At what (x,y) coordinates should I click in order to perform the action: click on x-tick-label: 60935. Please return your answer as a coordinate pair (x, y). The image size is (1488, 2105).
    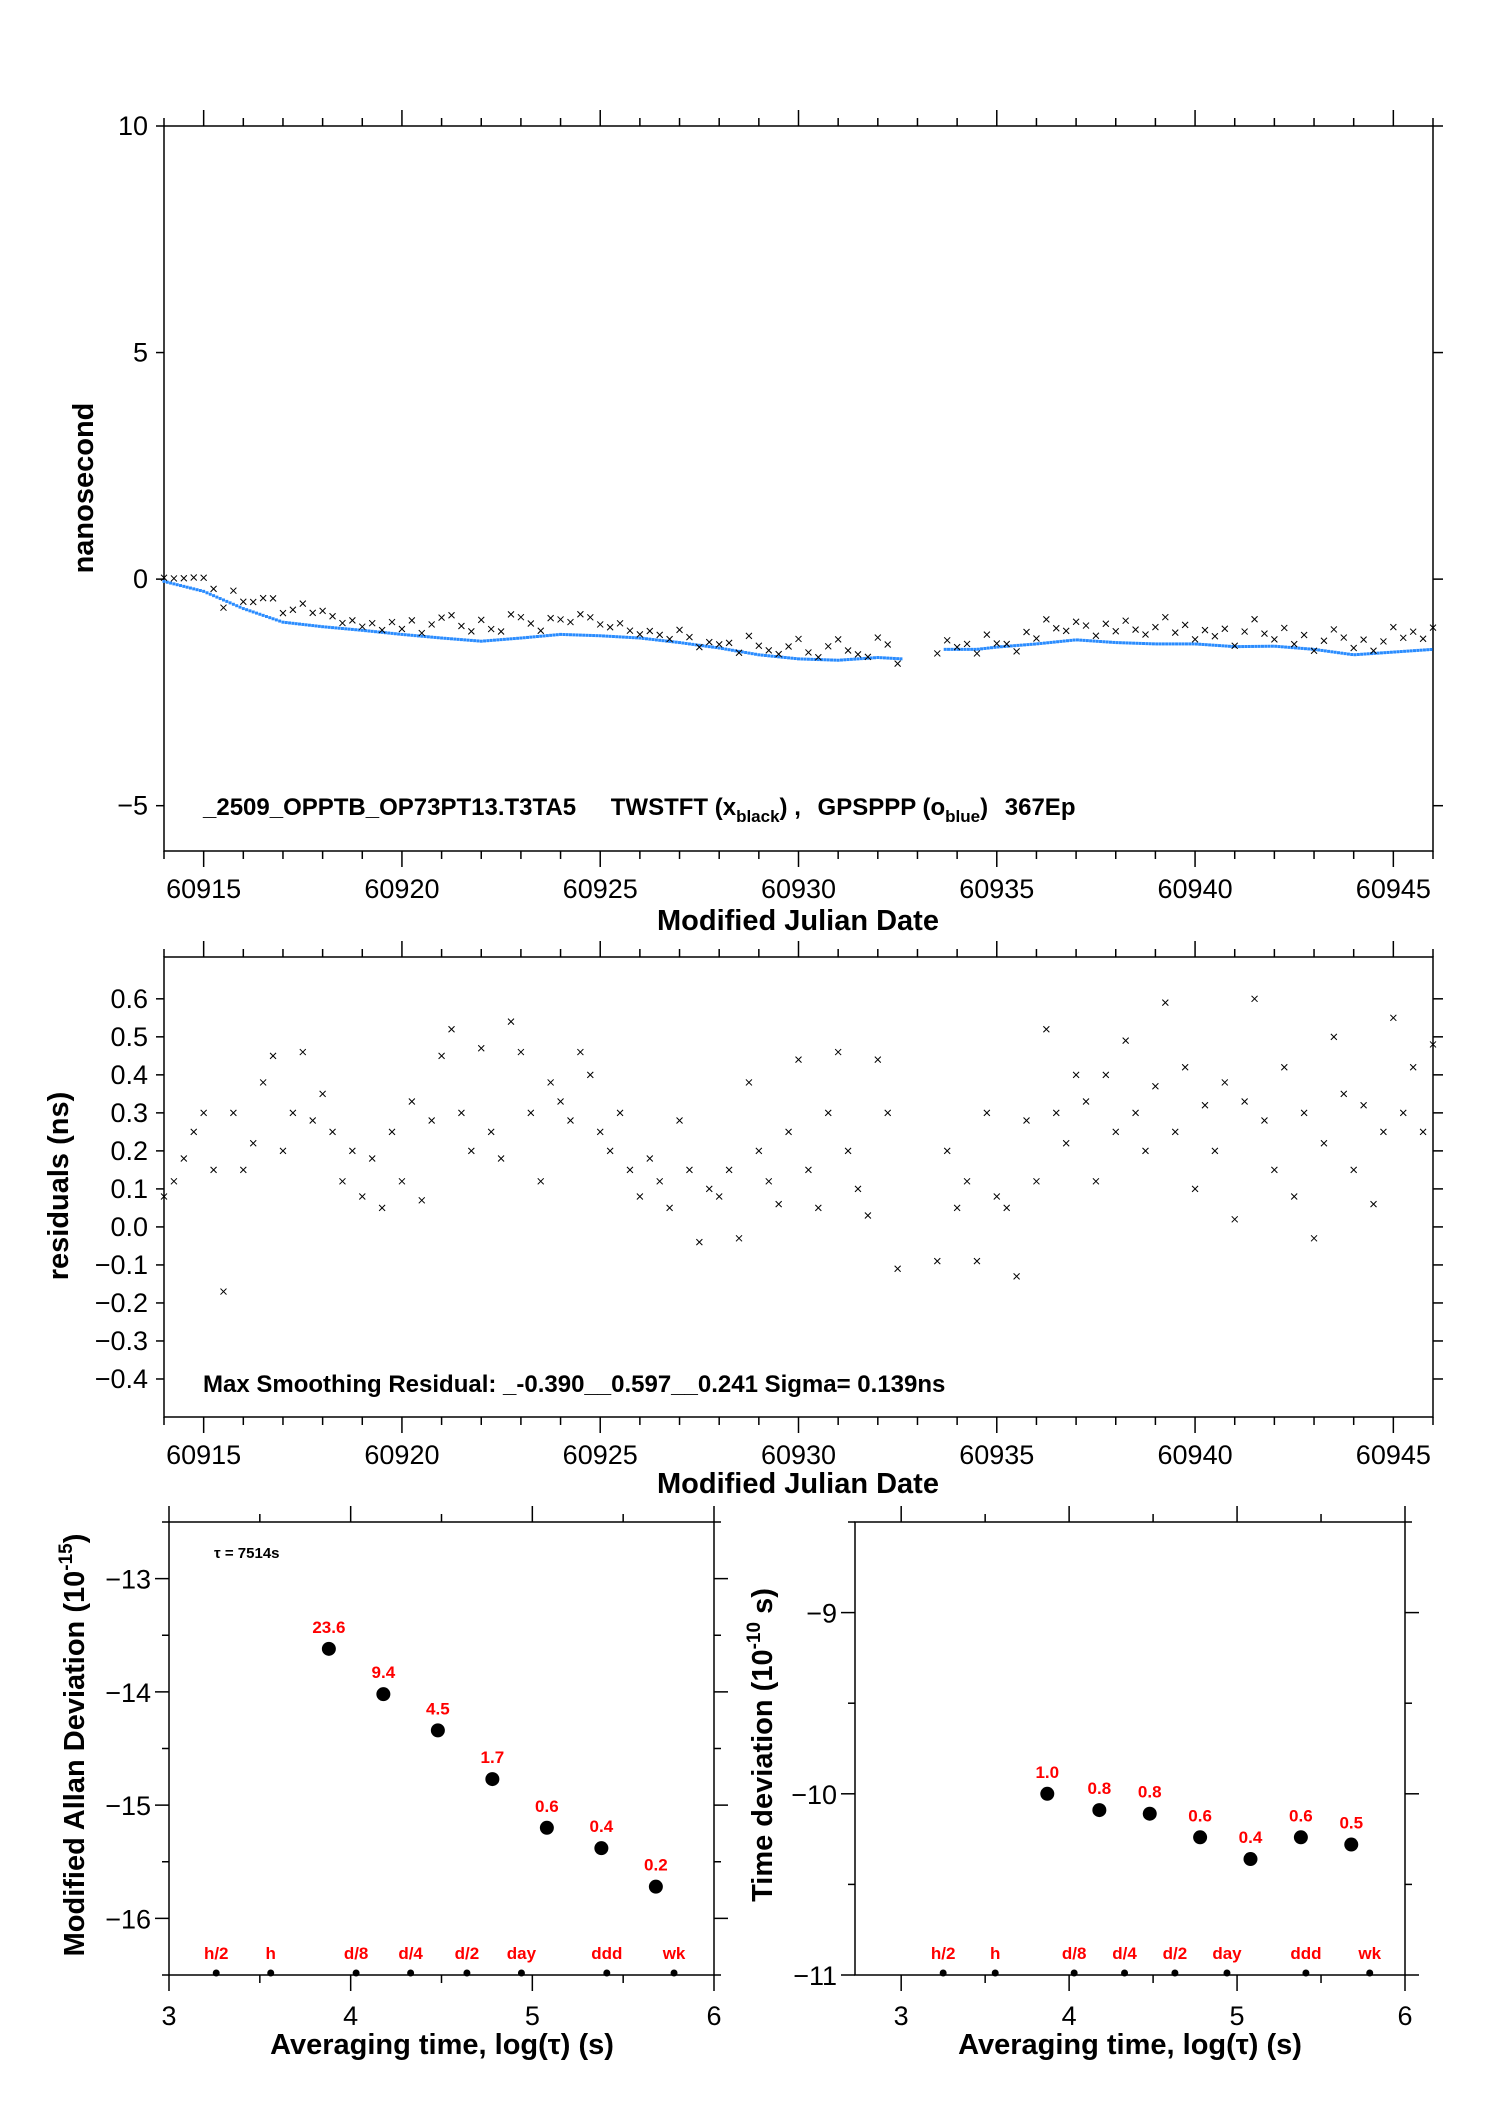
    Looking at the image, I should click on (996, 1455).